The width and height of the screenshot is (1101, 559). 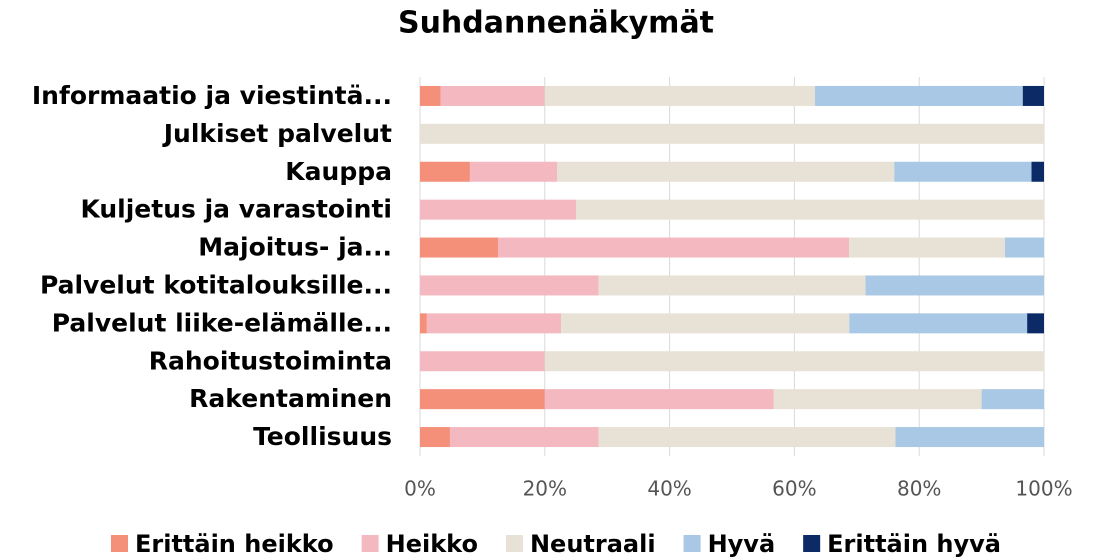 What do you see at coordinates (669, 489) in the screenshot?
I see `x-tick-label: 40%` at bounding box center [669, 489].